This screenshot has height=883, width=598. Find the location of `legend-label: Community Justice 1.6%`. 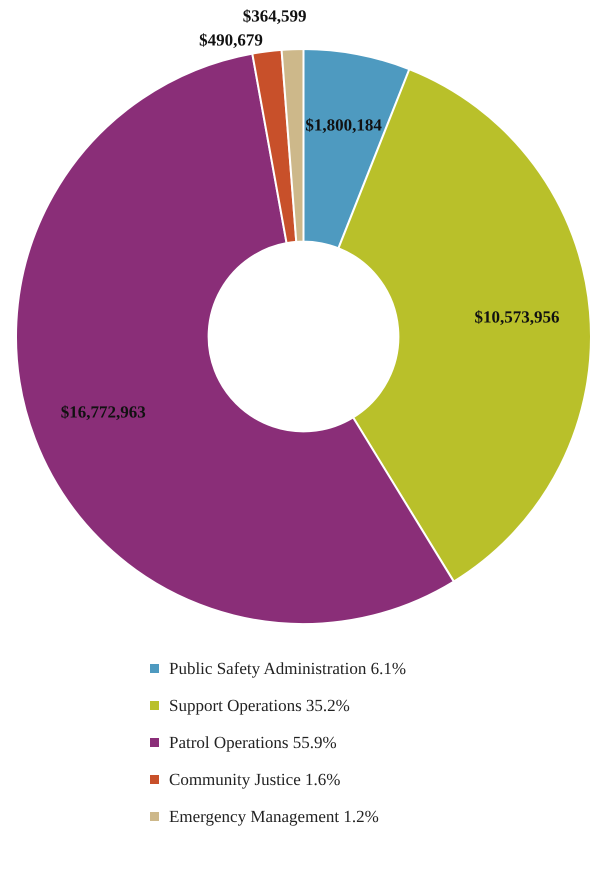

legend-label: Community Justice 1.6% is located at coordinates (254, 780).